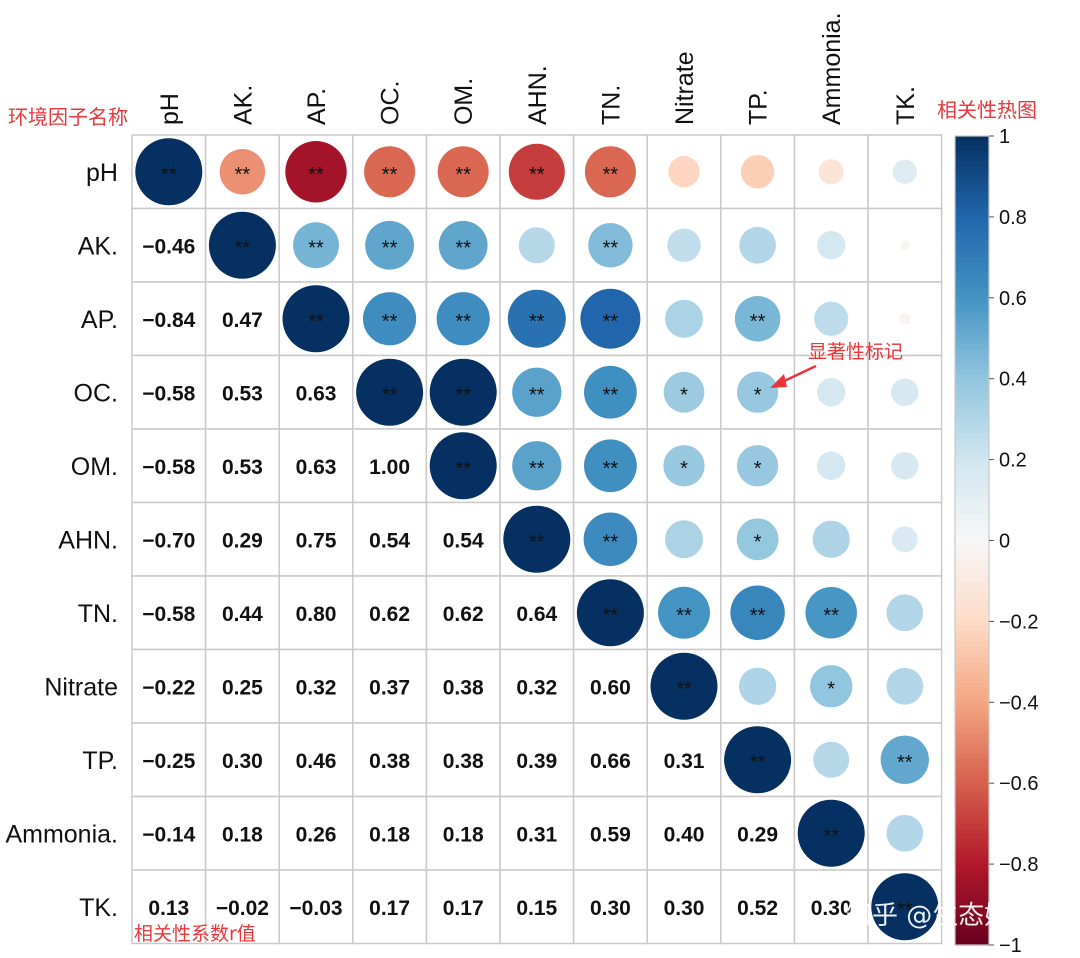  Describe the element at coordinates (243, 105) in the screenshot. I see `column-label: AK.` at that location.